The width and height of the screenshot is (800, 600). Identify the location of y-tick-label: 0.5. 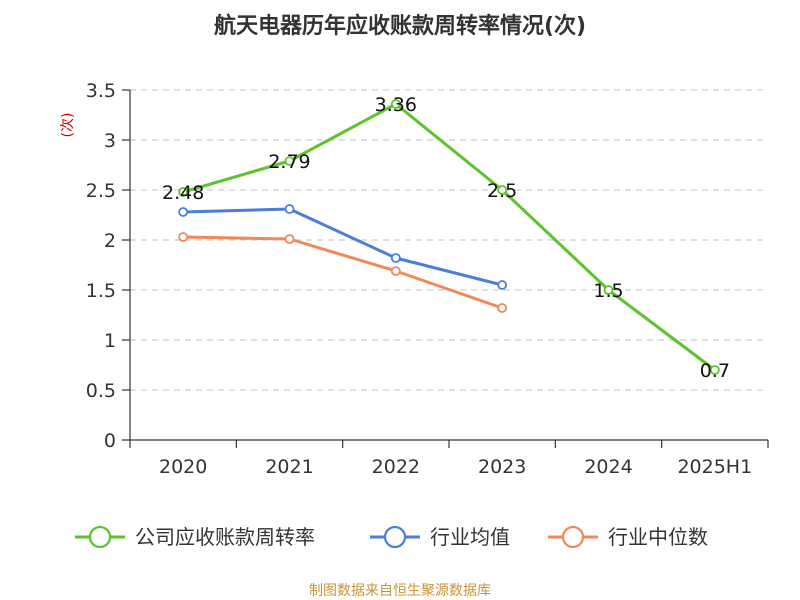
(101, 391).